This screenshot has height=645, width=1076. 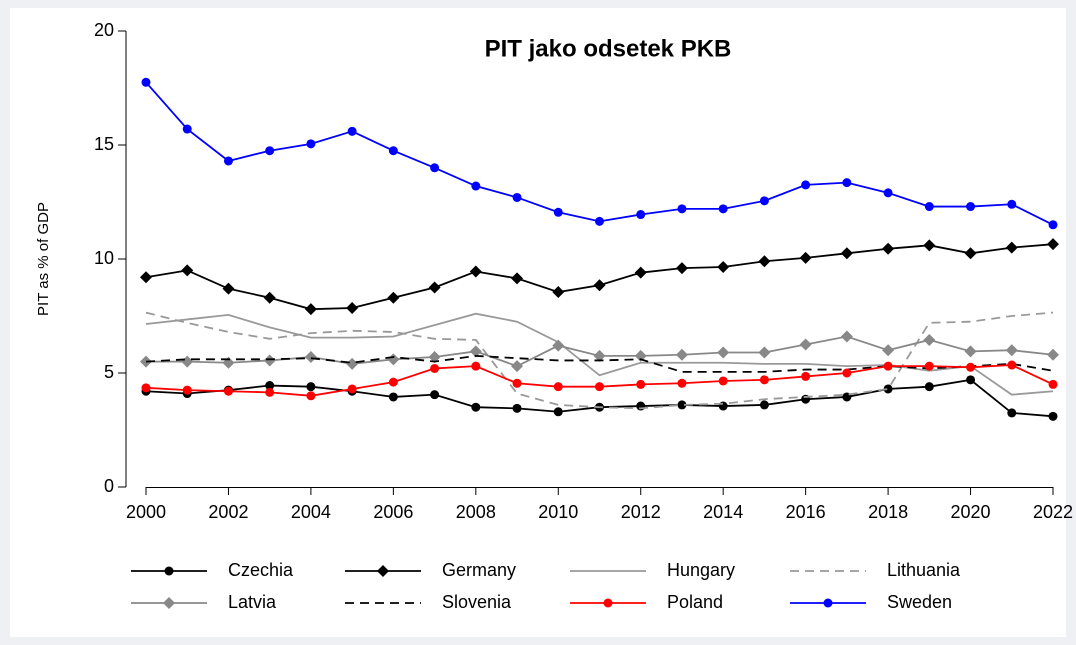 What do you see at coordinates (641, 512) in the screenshot?
I see `x-tick-label: 2012` at bounding box center [641, 512].